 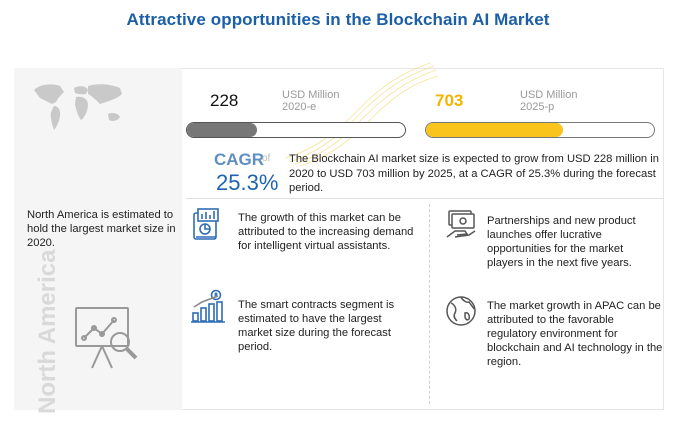 I want to click on globe-icon, so click(x=461, y=311).